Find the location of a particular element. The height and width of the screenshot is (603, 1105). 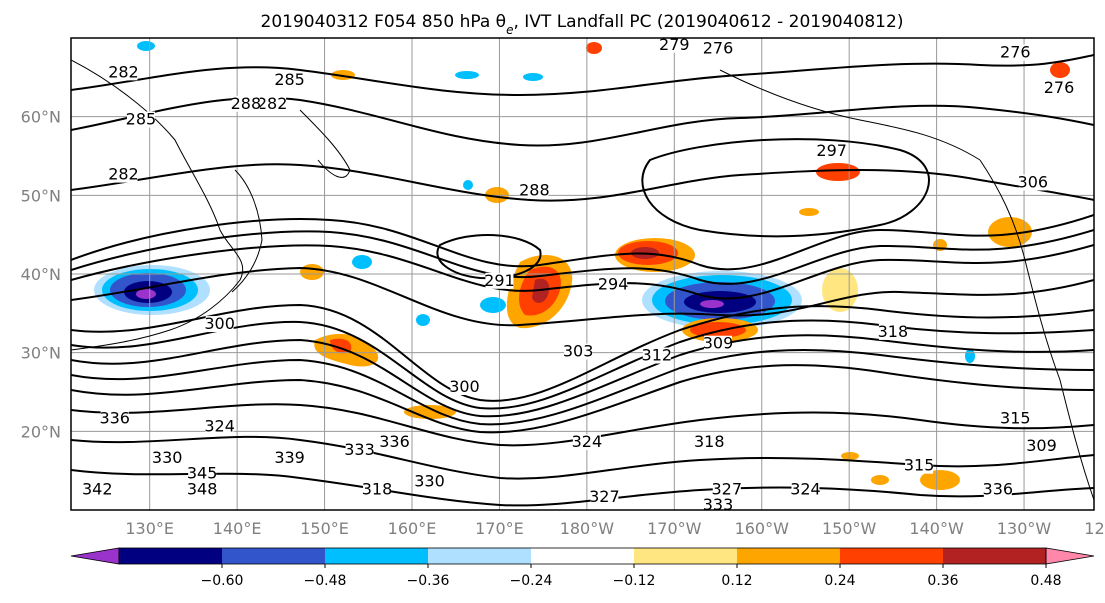

colorbar-tick-label: 0.12 is located at coordinates (736, 581).